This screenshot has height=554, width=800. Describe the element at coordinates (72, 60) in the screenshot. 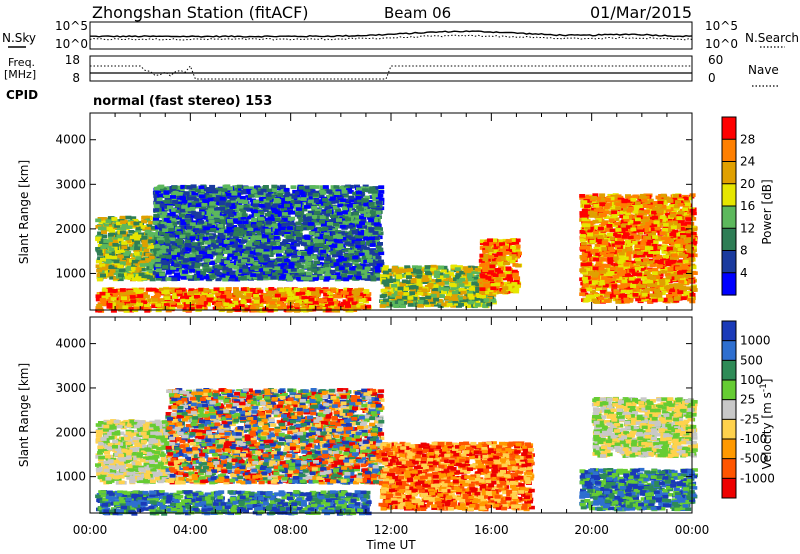

I see `freq-tick-top: 18` at that location.